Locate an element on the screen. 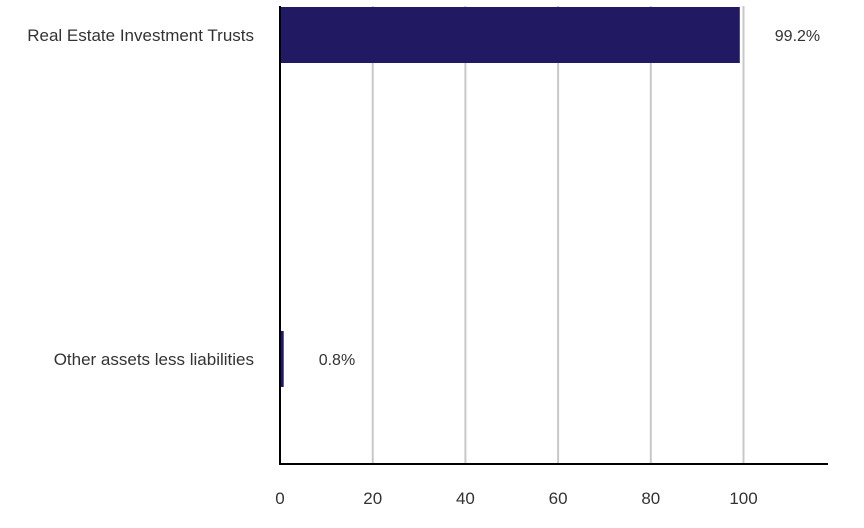 Image resolution: width=864 pixels, height=528 pixels. category-label: Real Estate Investment Trusts is located at coordinates (140, 35).